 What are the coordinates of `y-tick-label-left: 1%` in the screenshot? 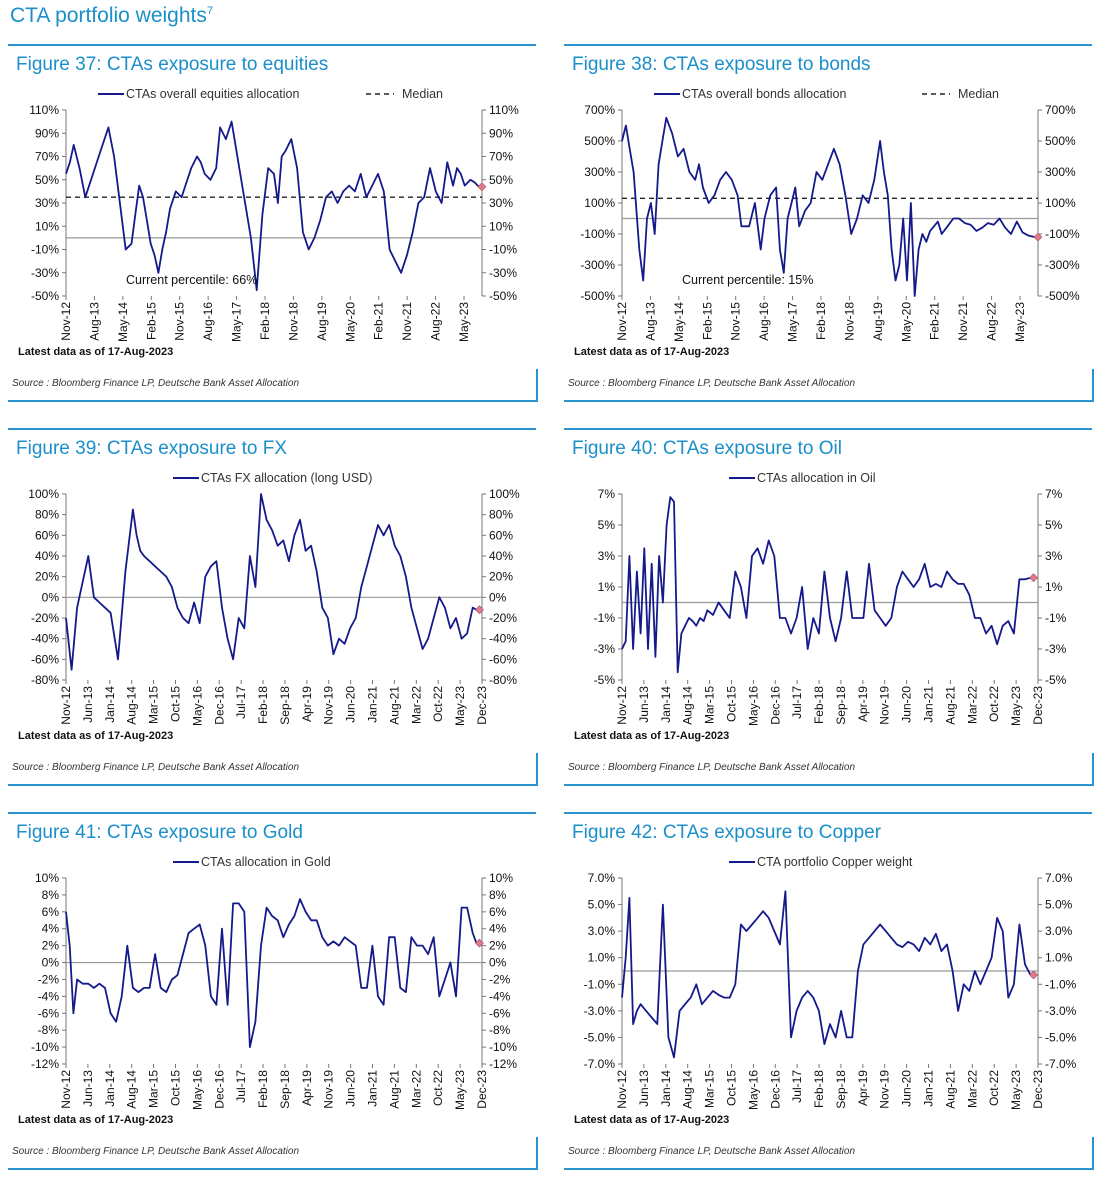 It's located at (607, 587).